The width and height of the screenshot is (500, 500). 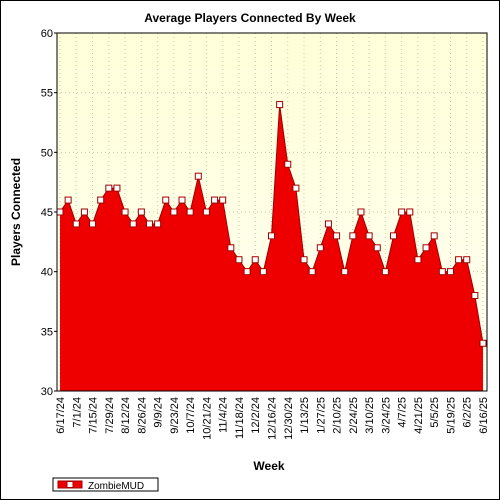 I want to click on x-tick-label: 4/7/25, so click(x=403, y=412).